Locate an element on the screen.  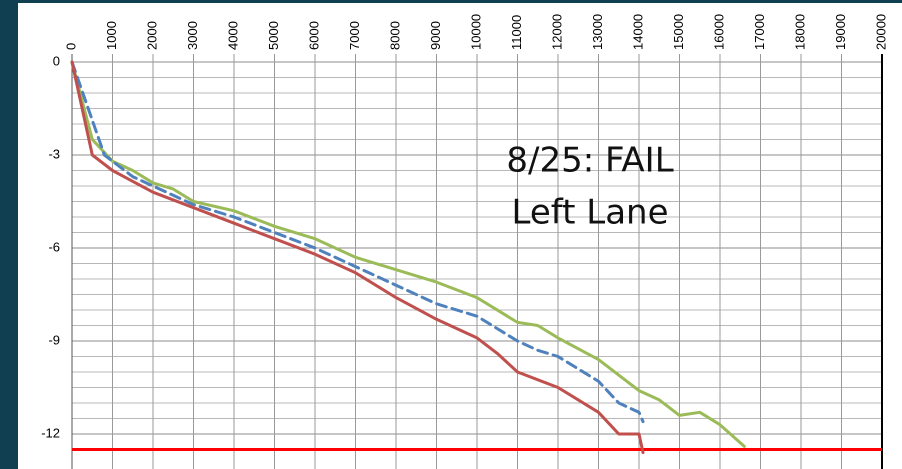
x-tick-label: 6000 is located at coordinates (313, 35).